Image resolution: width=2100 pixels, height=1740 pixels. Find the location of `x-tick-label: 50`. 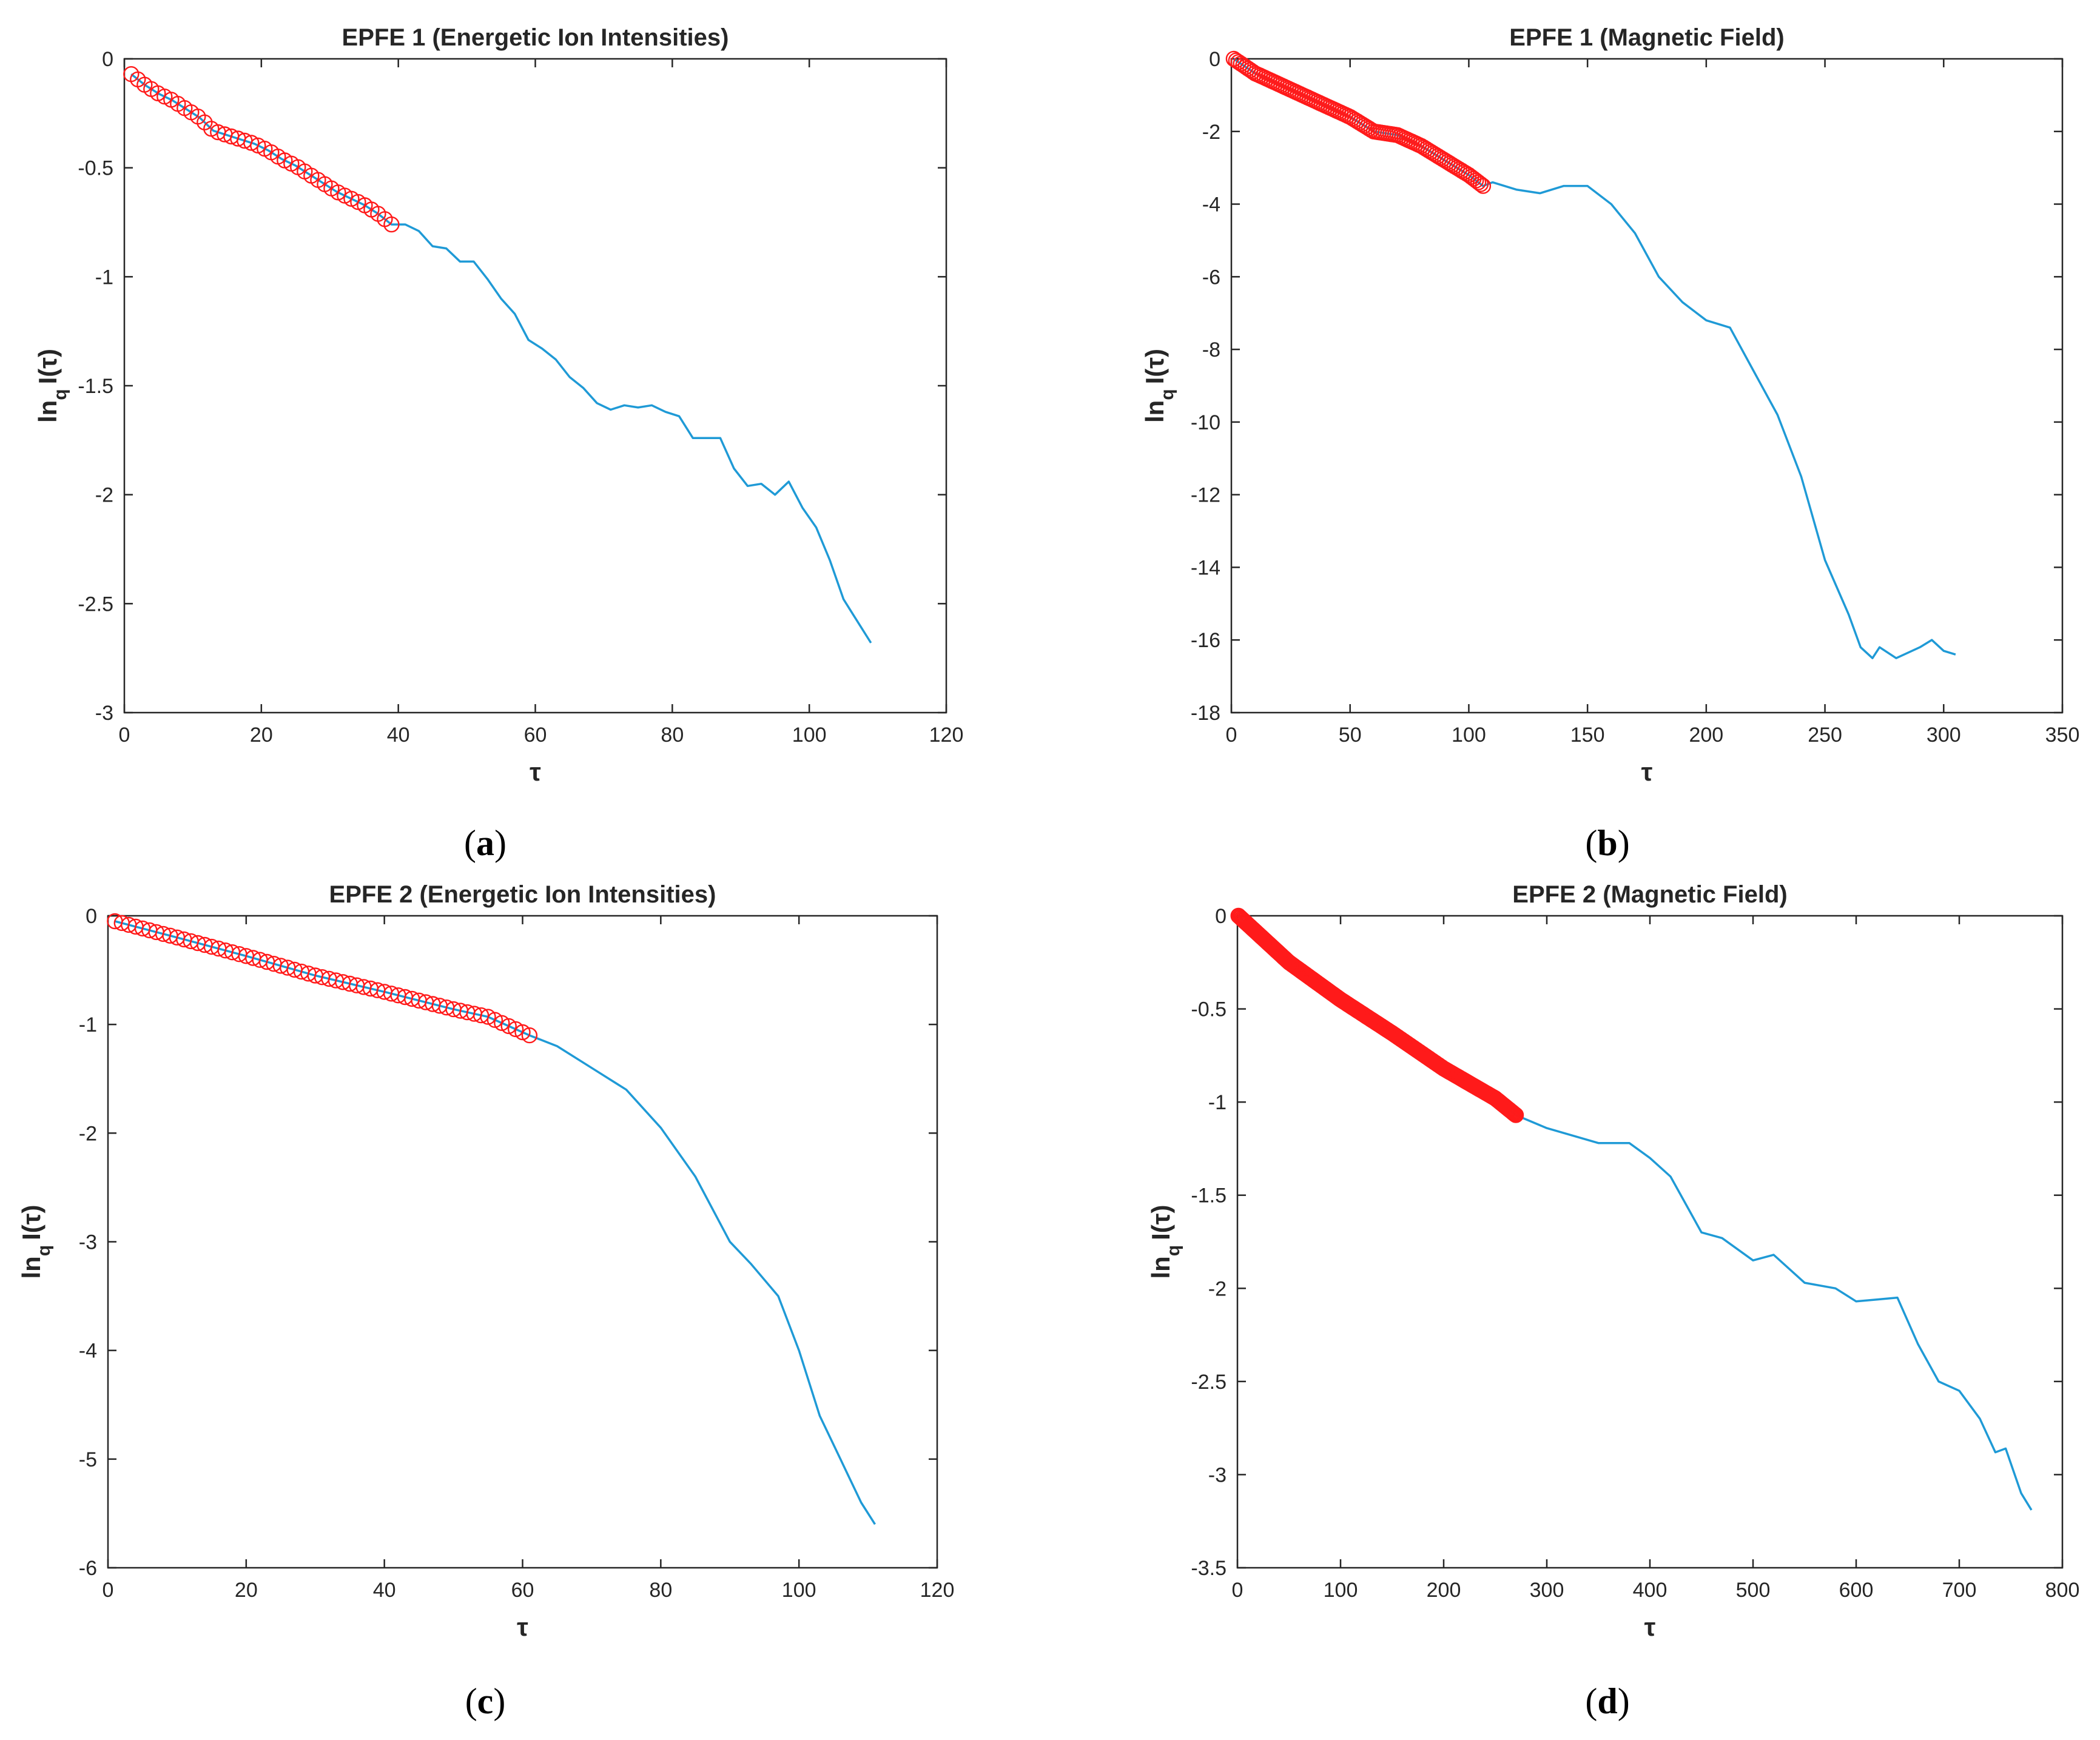

x-tick-label: 50 is located at coordinates (1350, 736).